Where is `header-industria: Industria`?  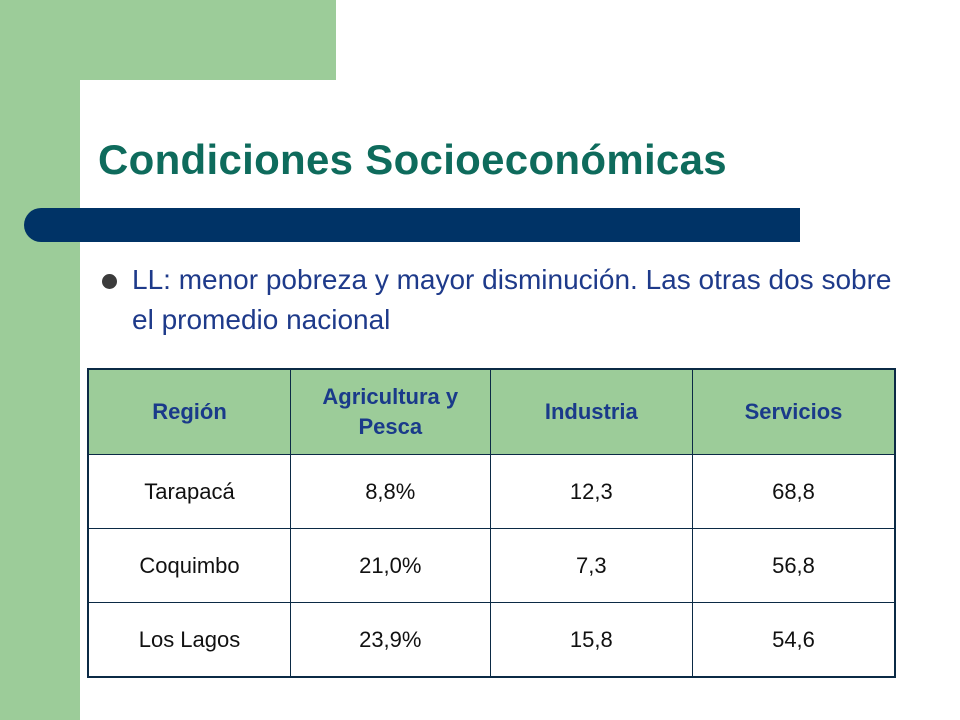
header-industria: Industria is located at coordinates (591, 411).